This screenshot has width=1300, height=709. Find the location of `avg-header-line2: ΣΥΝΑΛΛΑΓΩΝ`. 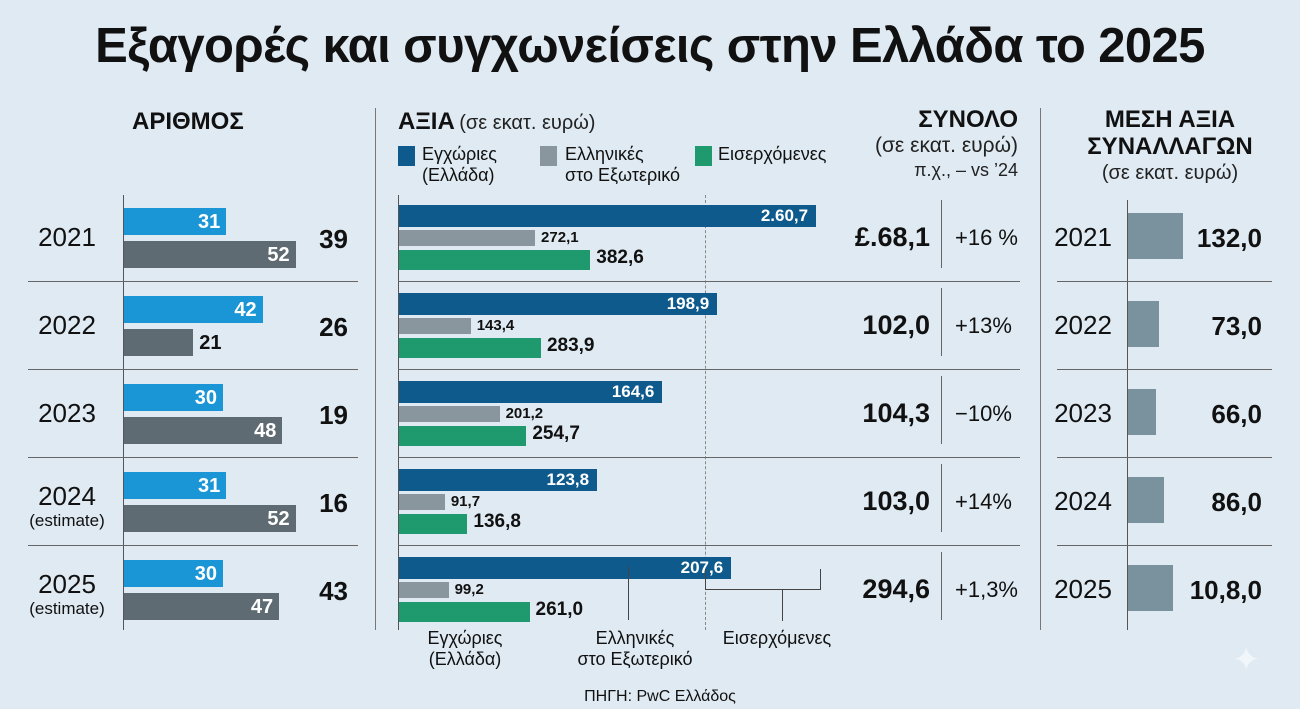

avg-header-line2: ΣΥΝΑΛΛΑΓΩΝ is located at coordinates (1170, 146).